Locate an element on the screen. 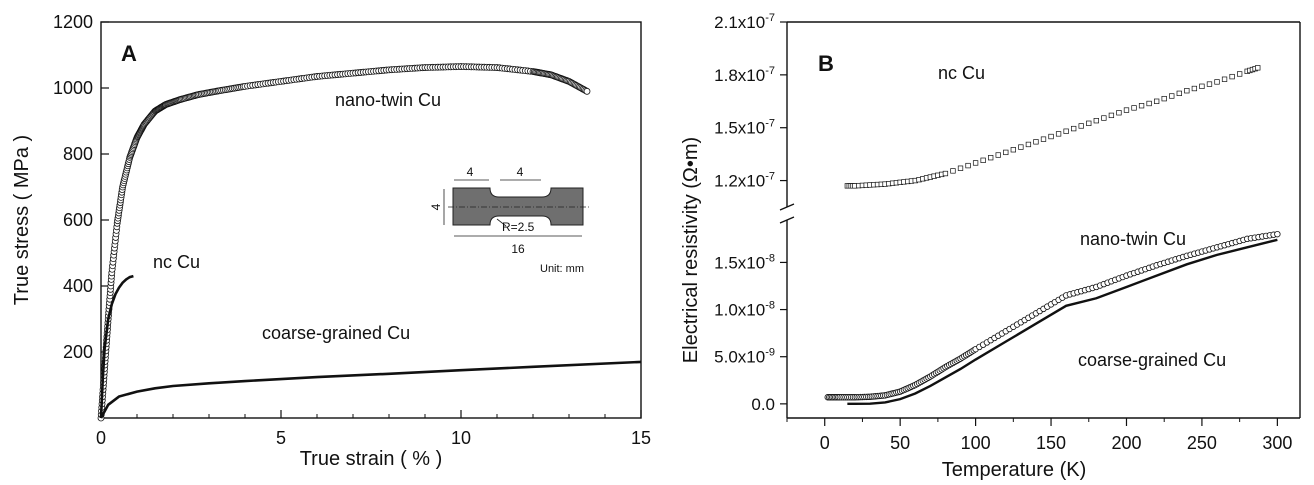 This screenshot has height=485, width=1314. label-coarse-grained-cu-b: coarse-grained Cu is located at coordinates (1152, 360).